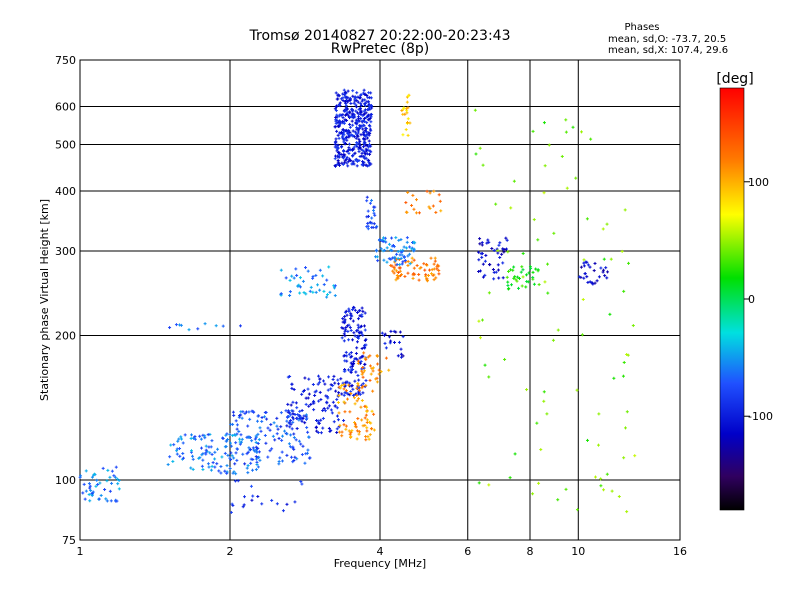  Describe the element at coordinates (65, 300) in the screenshot. I see `y-axis-ticks: 75 100 200 300 400 500 600 750` at that location.